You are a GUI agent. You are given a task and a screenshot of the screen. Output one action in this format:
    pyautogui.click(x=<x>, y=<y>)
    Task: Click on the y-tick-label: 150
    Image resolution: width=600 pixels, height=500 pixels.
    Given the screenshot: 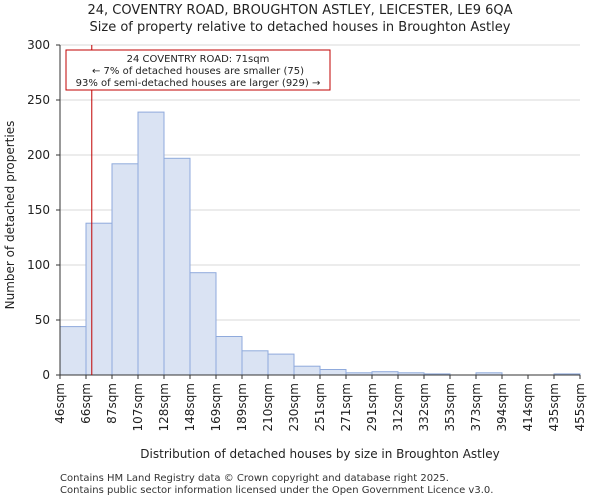 What is the action you would take?
    pyautogui.click(x=38, y=210)
    